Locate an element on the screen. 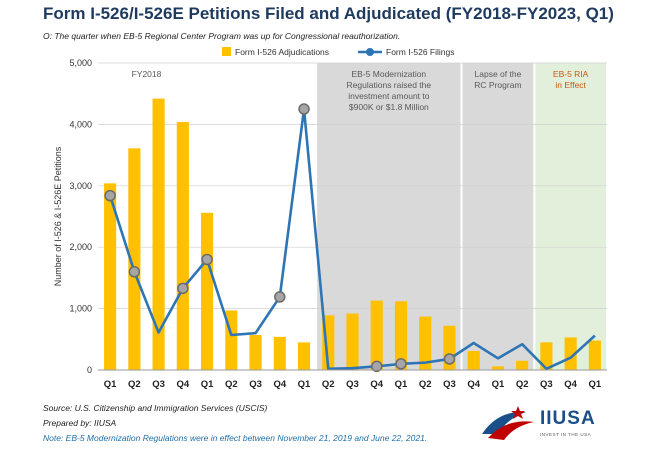 Image resolution: width=651 pixels, height=449 pixels. region-label-0: FY2018 is located at coordinates (147, 74).